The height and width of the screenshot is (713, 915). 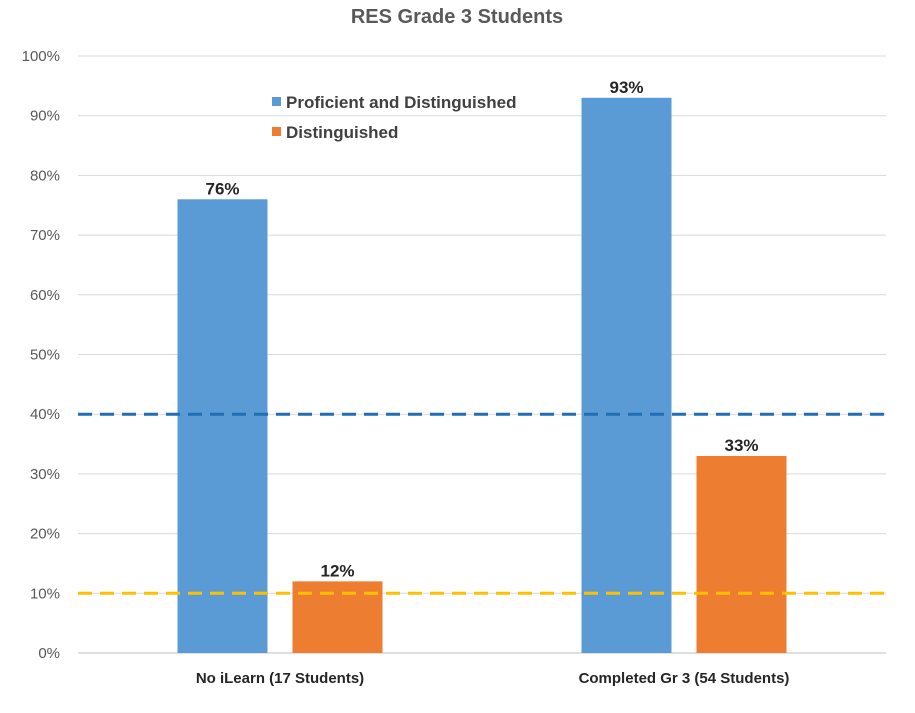 What do you see at coordinates (741, 554) in the screenshot?
I see `bar-distinguished` at bounding box center [741, 554].